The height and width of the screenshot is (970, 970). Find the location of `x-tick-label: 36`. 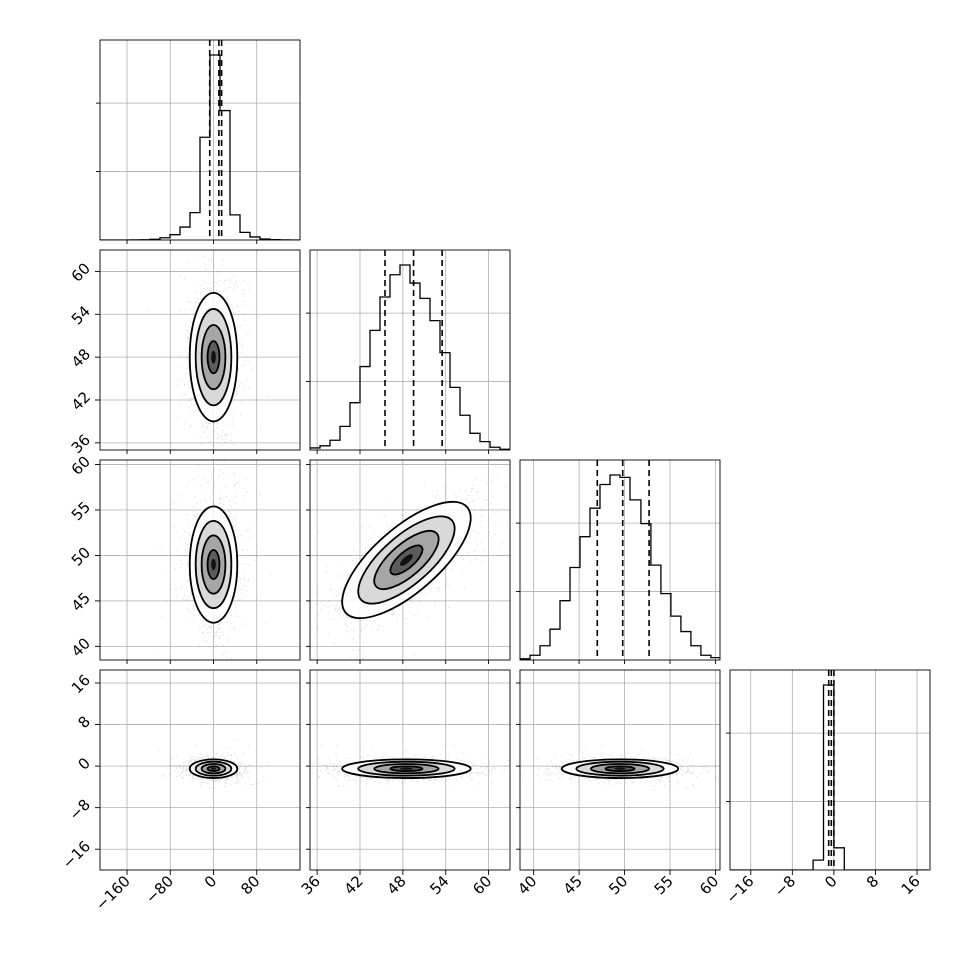

x-tick-label: 36 is located at coordinates (311, 885).